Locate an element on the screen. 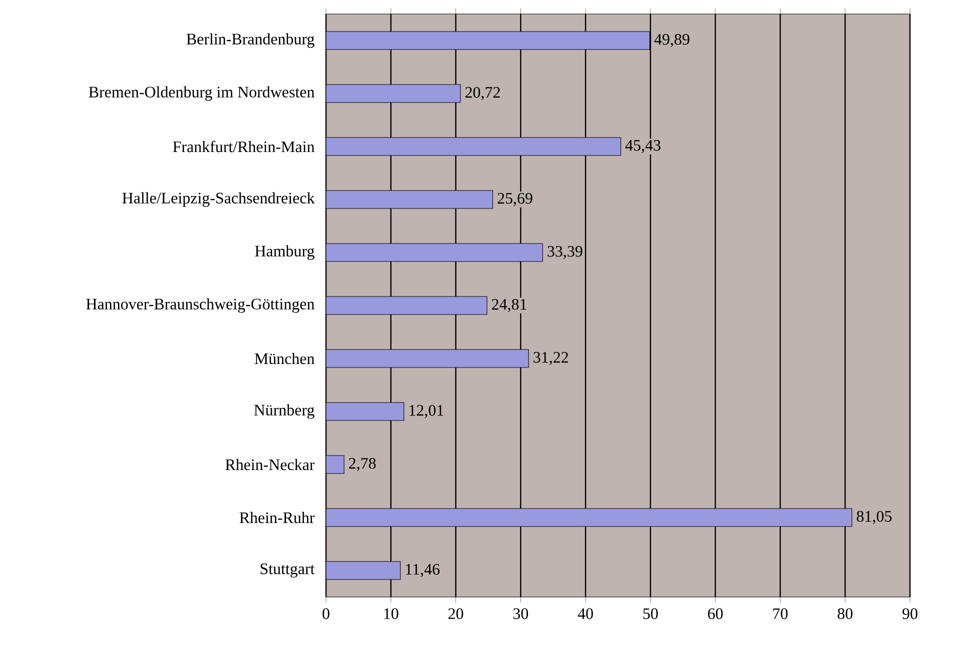  data-label: 11,46 is located at coordinates (423, 571).